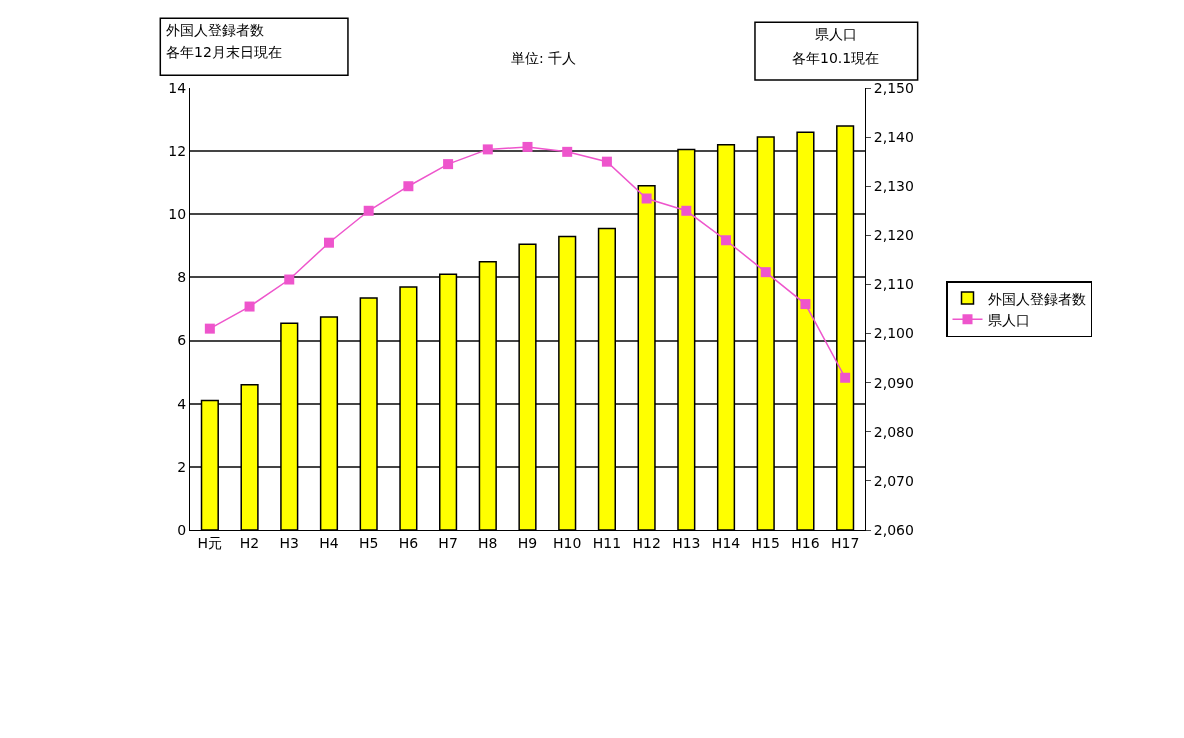  I want to click on y-tick-label: 0, so click(182, 529).